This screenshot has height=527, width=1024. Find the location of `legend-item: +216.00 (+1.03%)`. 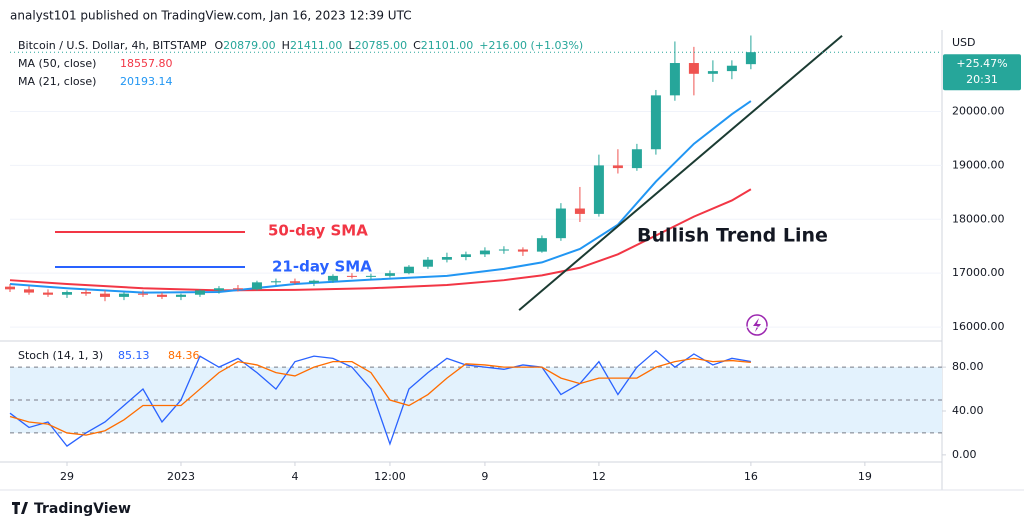

legend-item: +216.00 (+1.03%) is located at coordinates (531, 45).